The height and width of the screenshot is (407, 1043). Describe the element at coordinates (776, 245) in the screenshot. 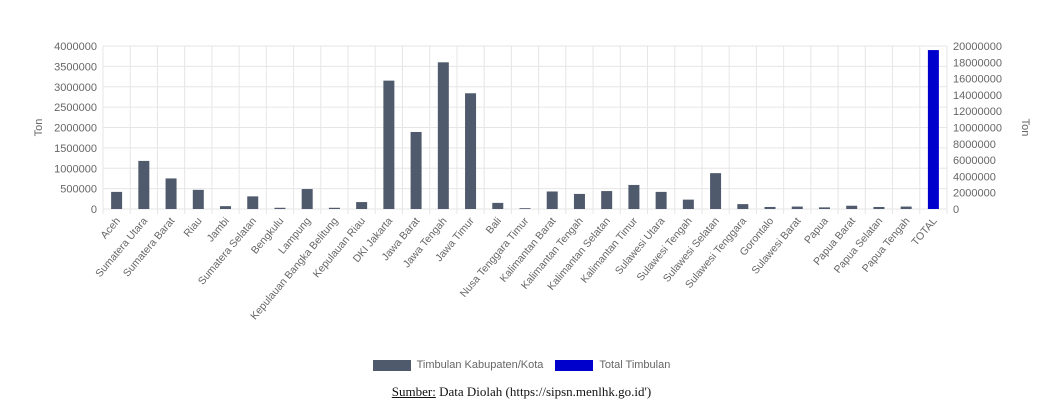

I see `category-label: Sulawesi Barat` at that location.